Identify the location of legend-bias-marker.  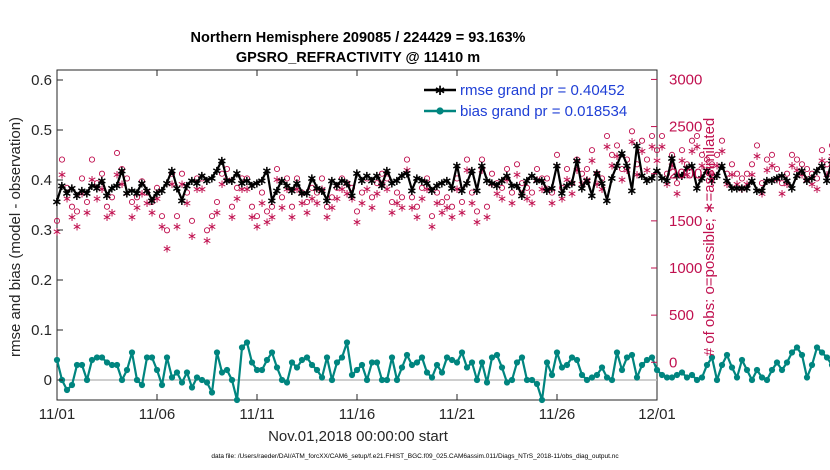
(440, 111).